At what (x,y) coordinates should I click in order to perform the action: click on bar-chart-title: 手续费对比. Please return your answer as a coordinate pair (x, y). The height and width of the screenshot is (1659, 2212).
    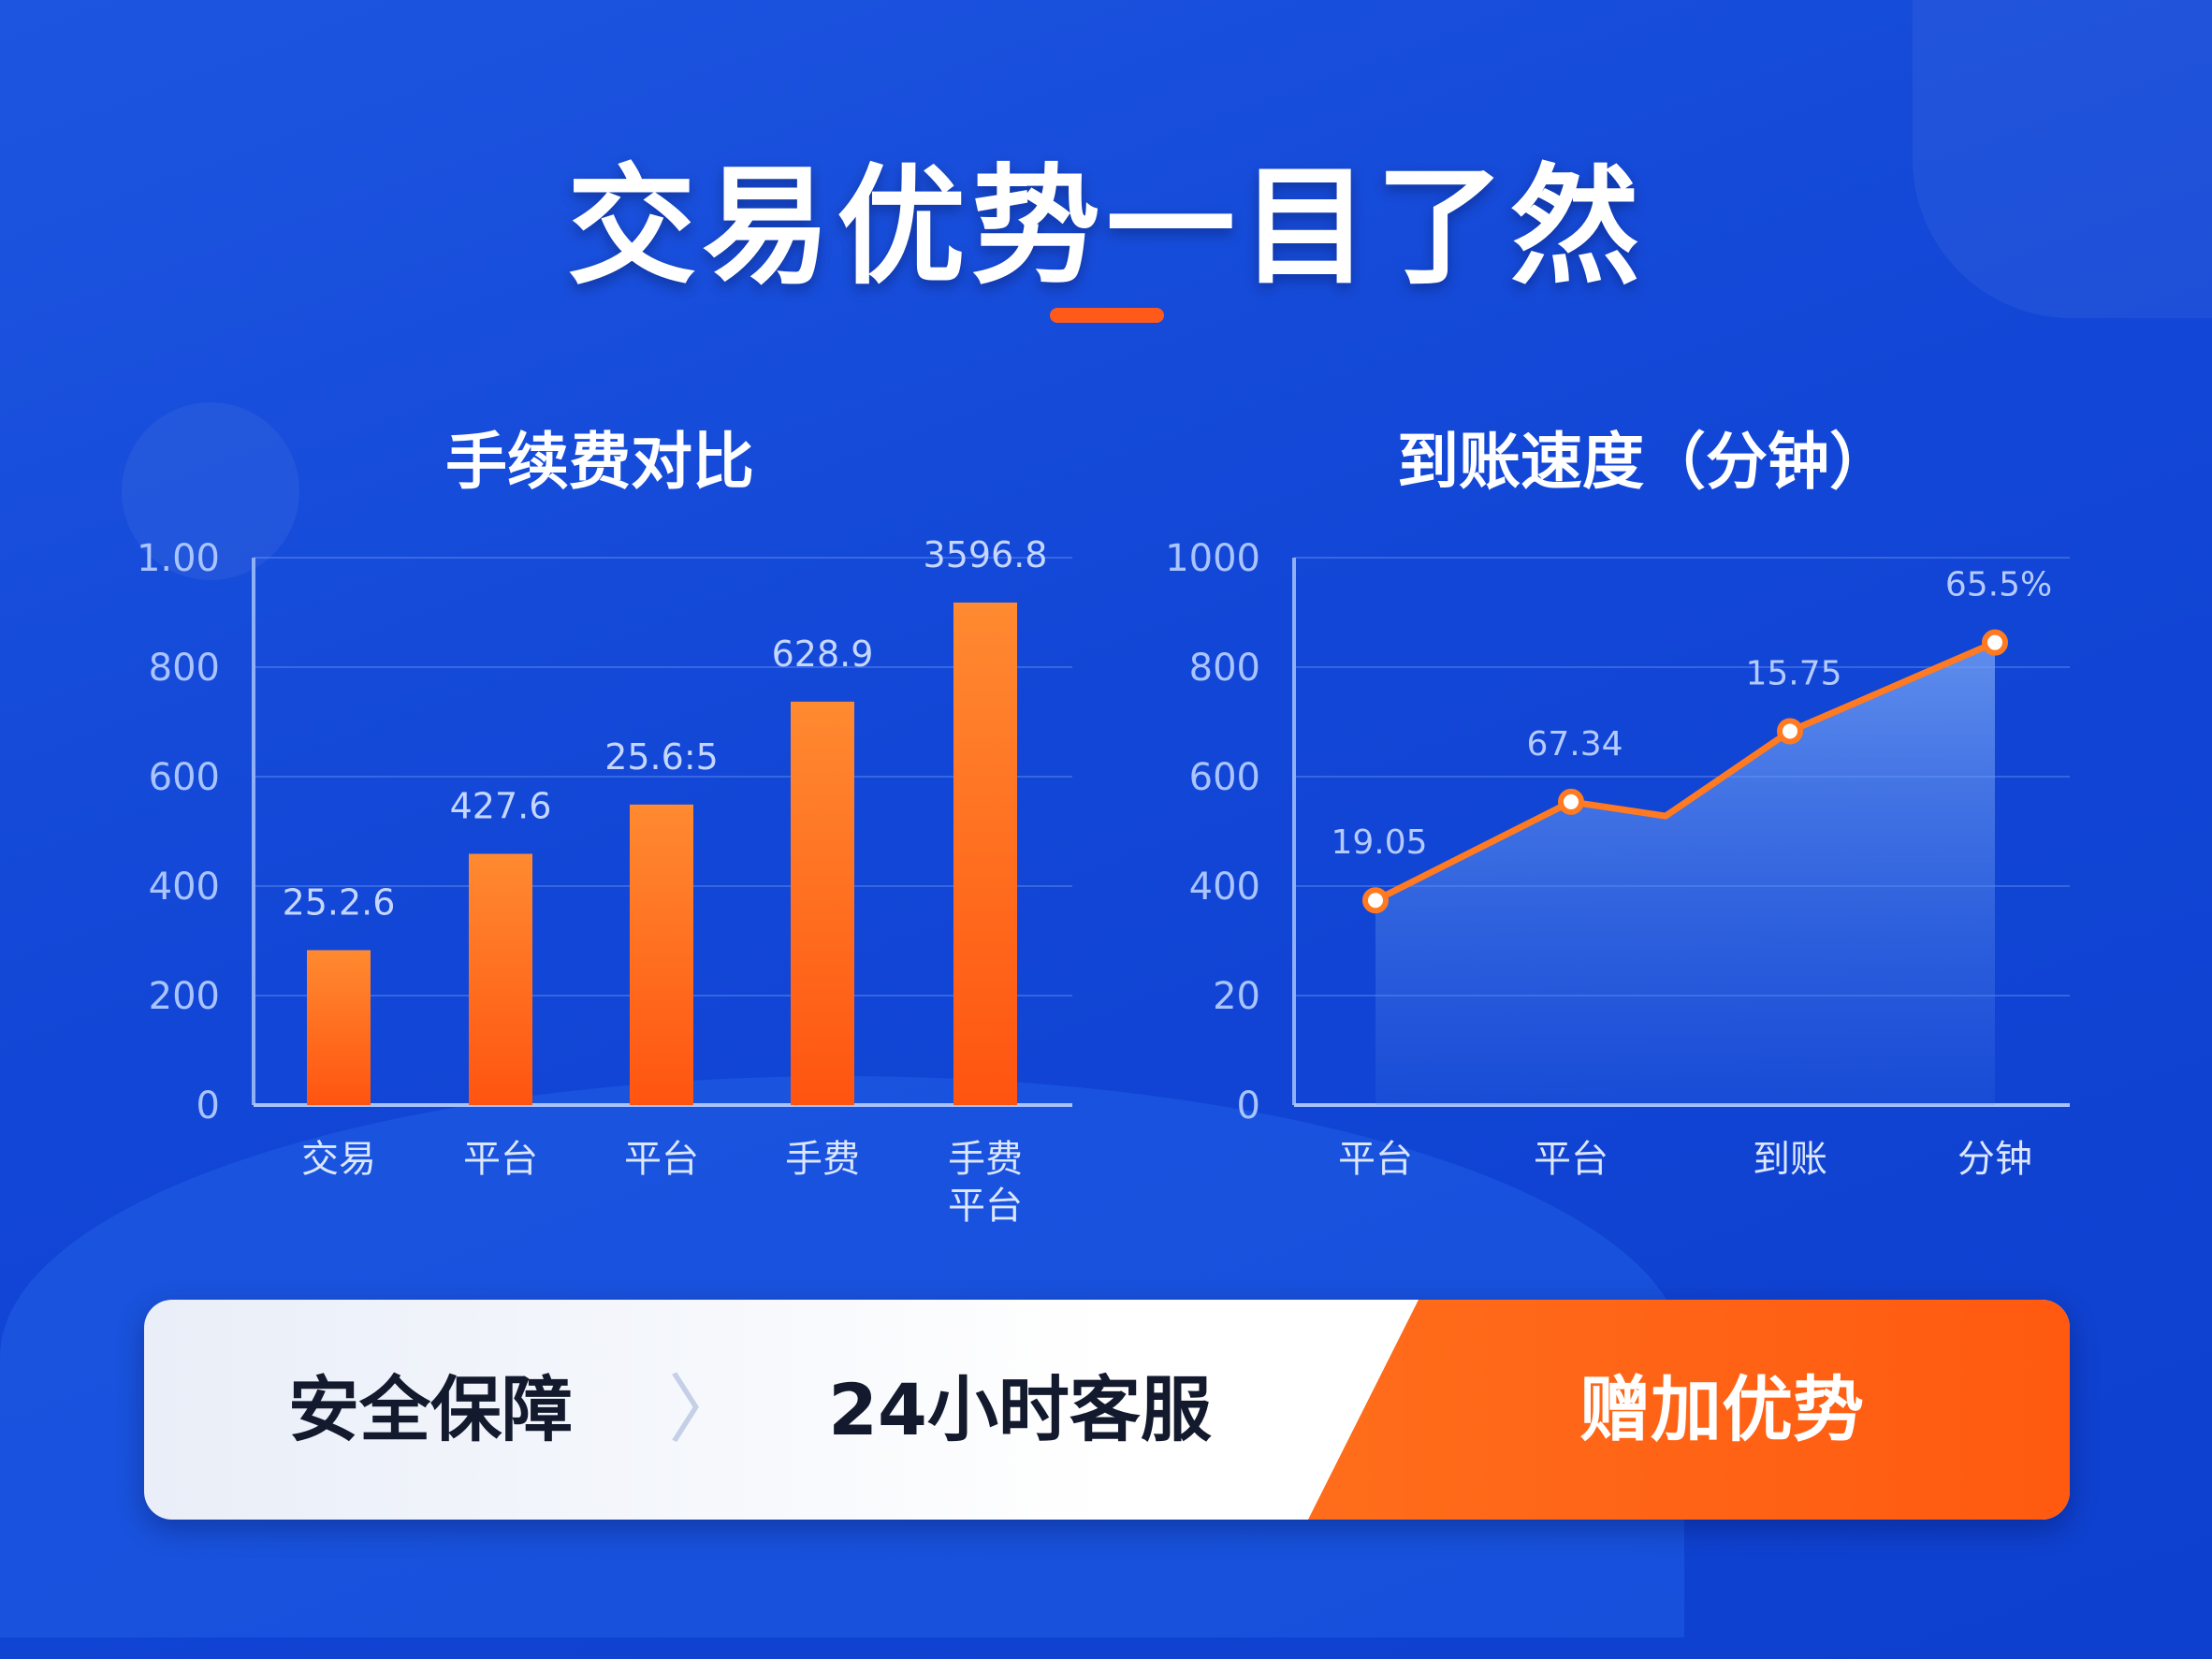
    Looking at the image, I should click on (599, 462).